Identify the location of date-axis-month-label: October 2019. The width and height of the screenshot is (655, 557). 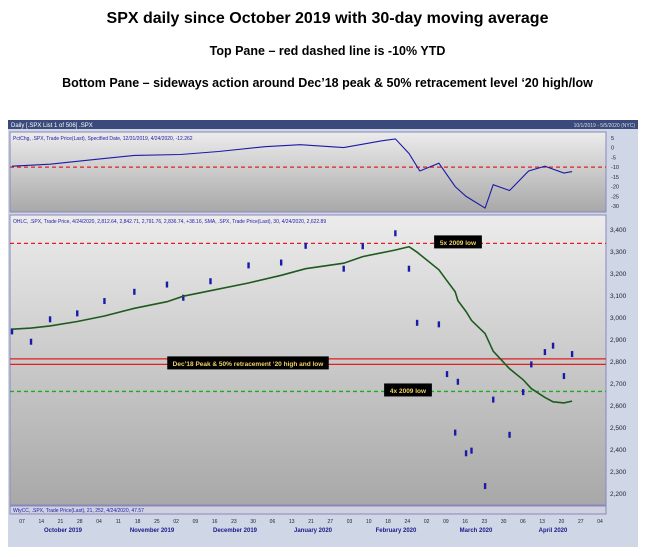
(63, 531).